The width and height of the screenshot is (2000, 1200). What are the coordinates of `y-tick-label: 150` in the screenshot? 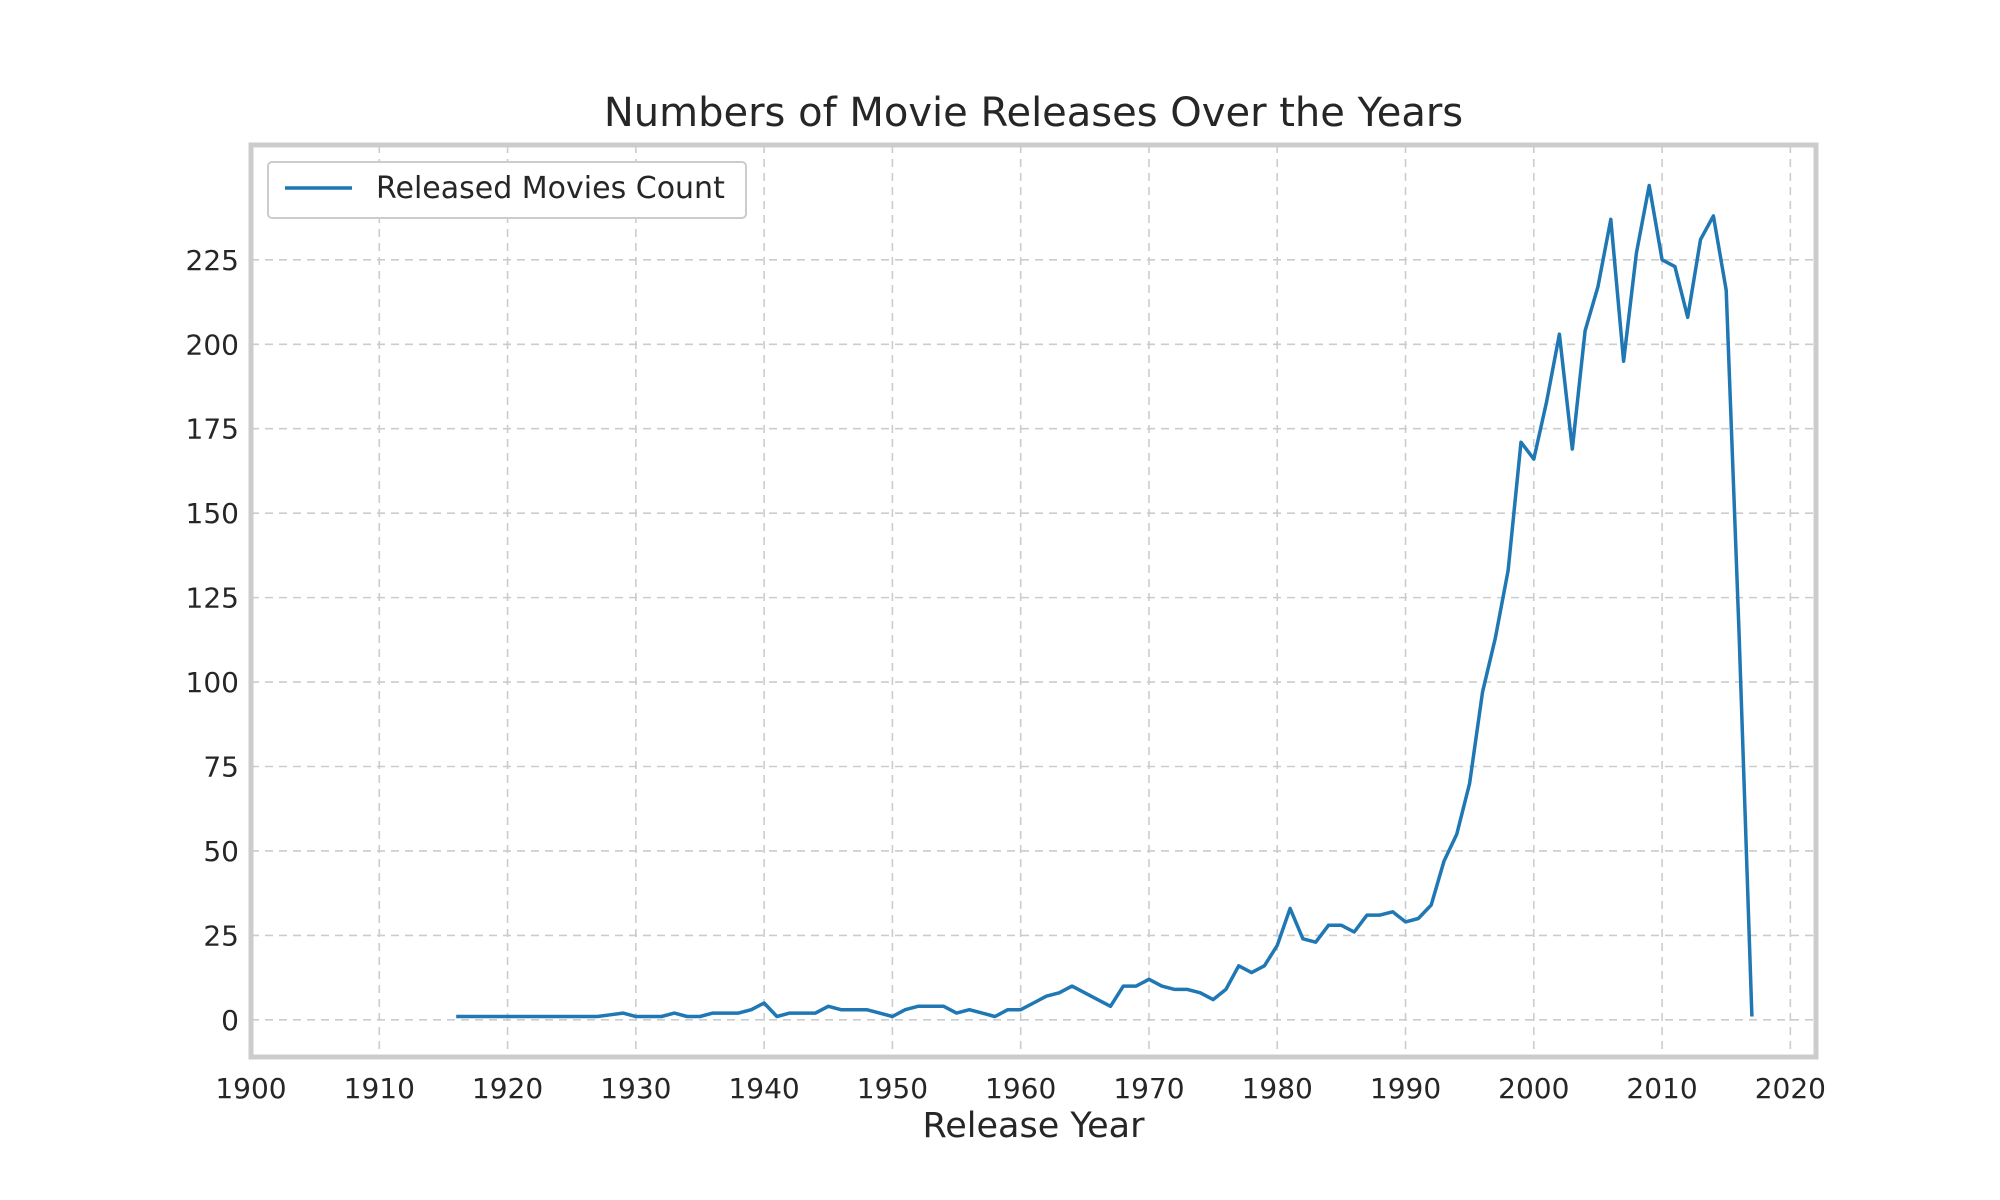 It's located at (212, 513).